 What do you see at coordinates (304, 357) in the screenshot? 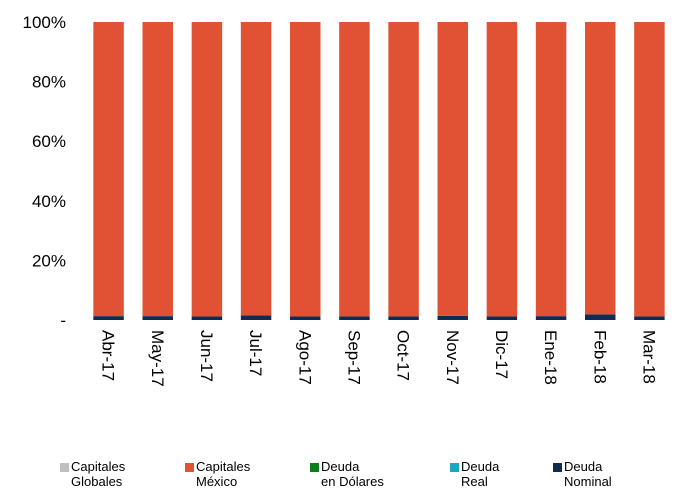
I see `x-tick-label: Ago-17` at bounding box center [304, 357].